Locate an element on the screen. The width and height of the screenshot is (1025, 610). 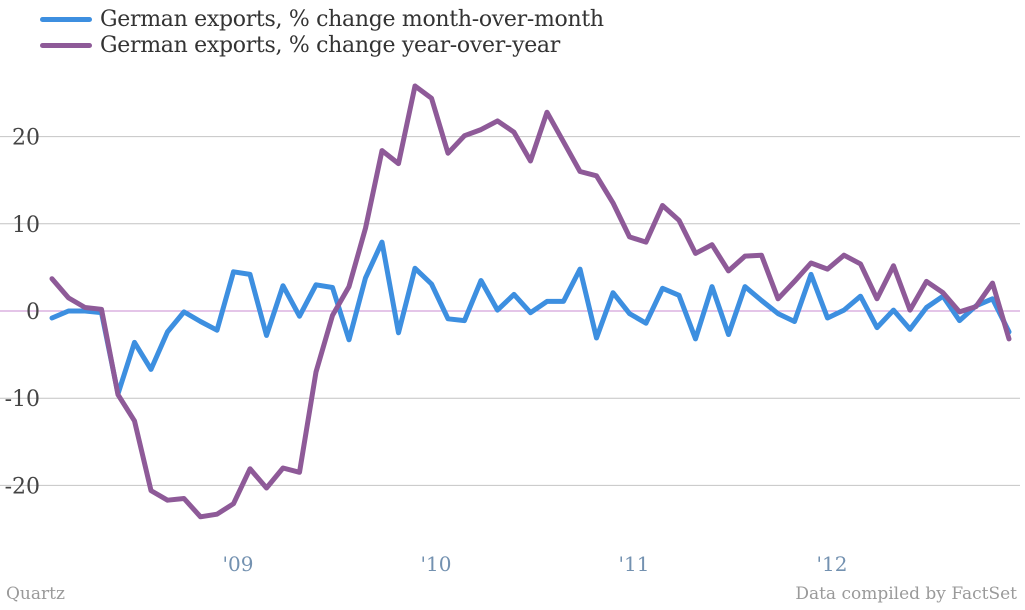
x-tick-label: '12 is located at coordinates (832, 564).